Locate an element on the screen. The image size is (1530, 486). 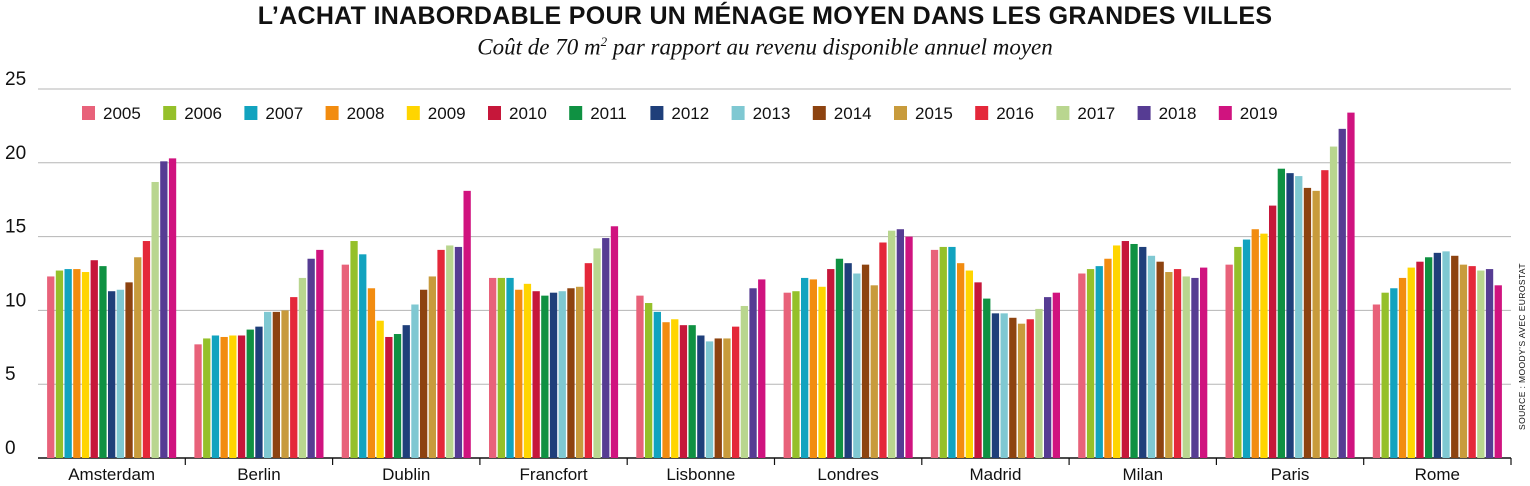
legend-label: 2019 is located at coordinates (1259, 113).